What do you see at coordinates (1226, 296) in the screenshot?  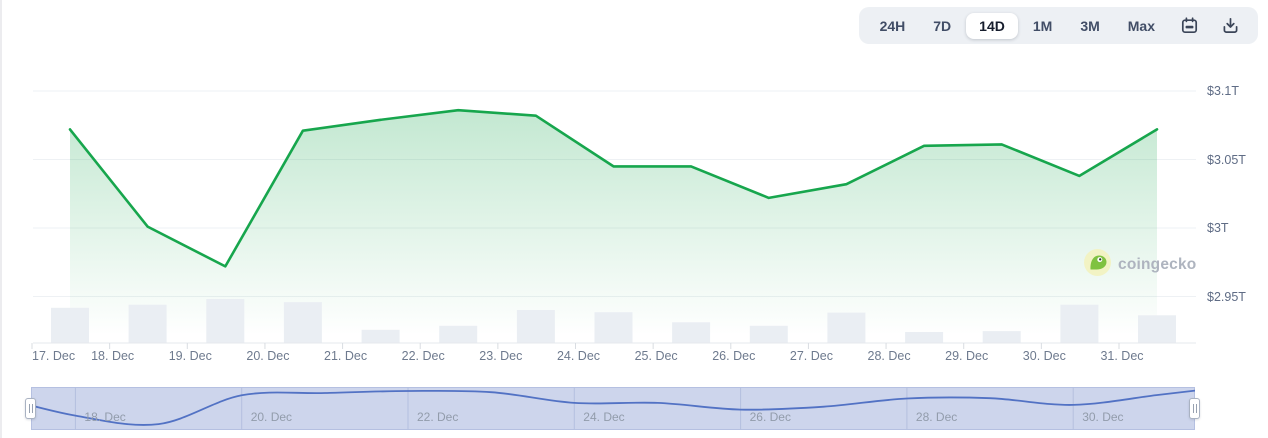 I see `y-axis-label: $2.95T` at bounding box center [1226, 296].